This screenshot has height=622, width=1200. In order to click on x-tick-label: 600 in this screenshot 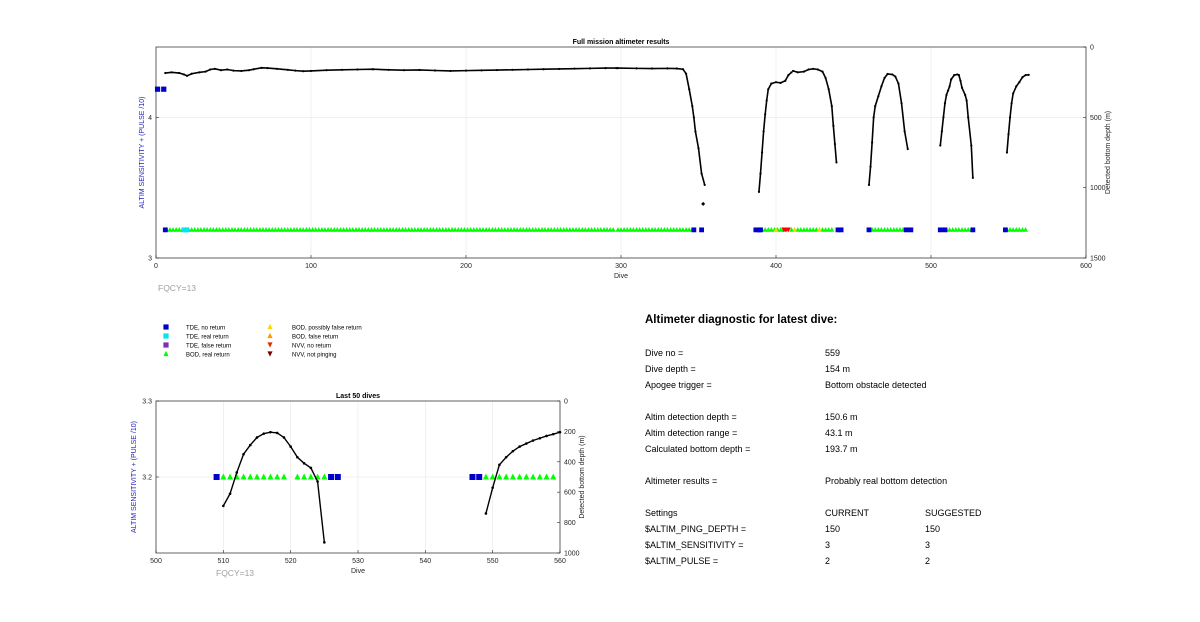, I will do `click(1086, 266)`.